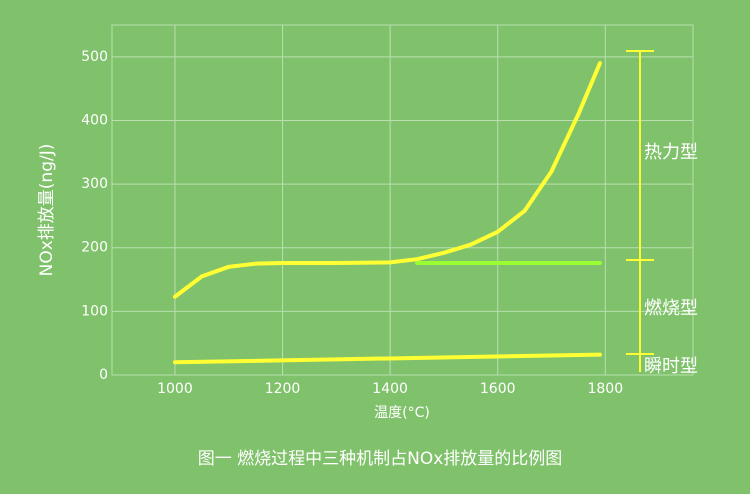  What do you see at coordinates (94, 184) in the screenshot?
I see `y-tick-label: 300` at bounding box center [94, 184].